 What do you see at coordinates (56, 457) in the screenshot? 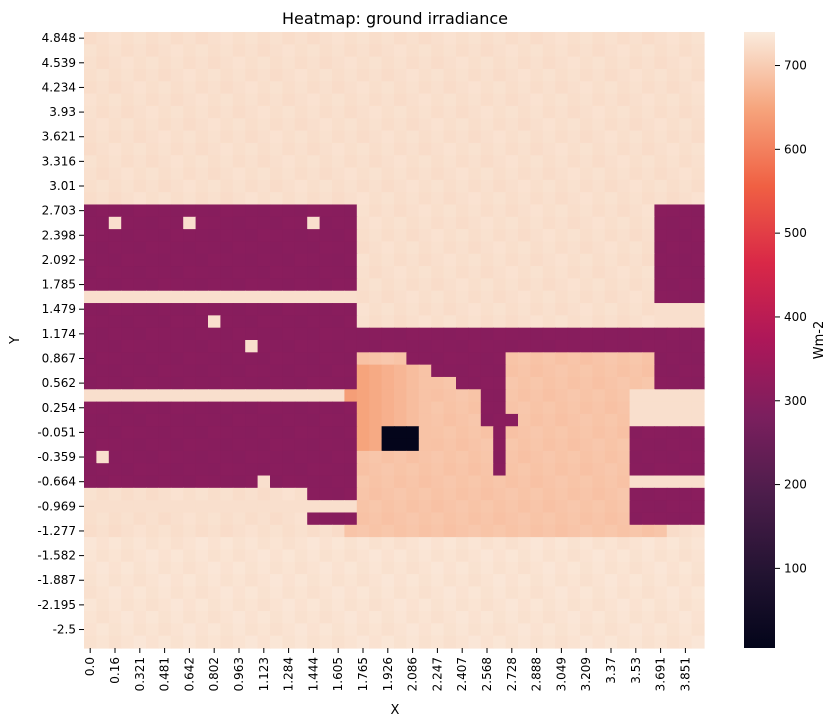
I see `y-tick-label: -0.359` at bounding box center [56, 457].